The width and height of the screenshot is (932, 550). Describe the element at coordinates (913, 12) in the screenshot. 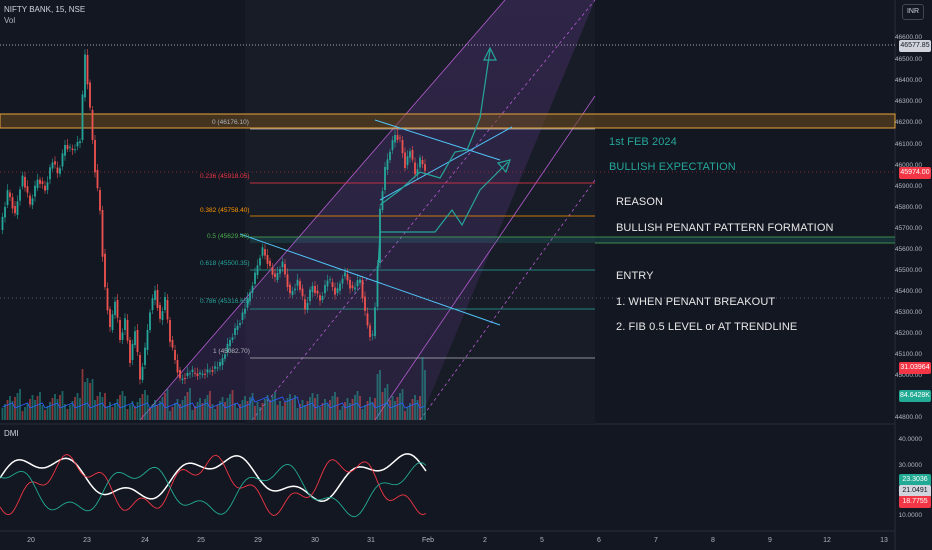

I see `currency-button: INR` at that location.